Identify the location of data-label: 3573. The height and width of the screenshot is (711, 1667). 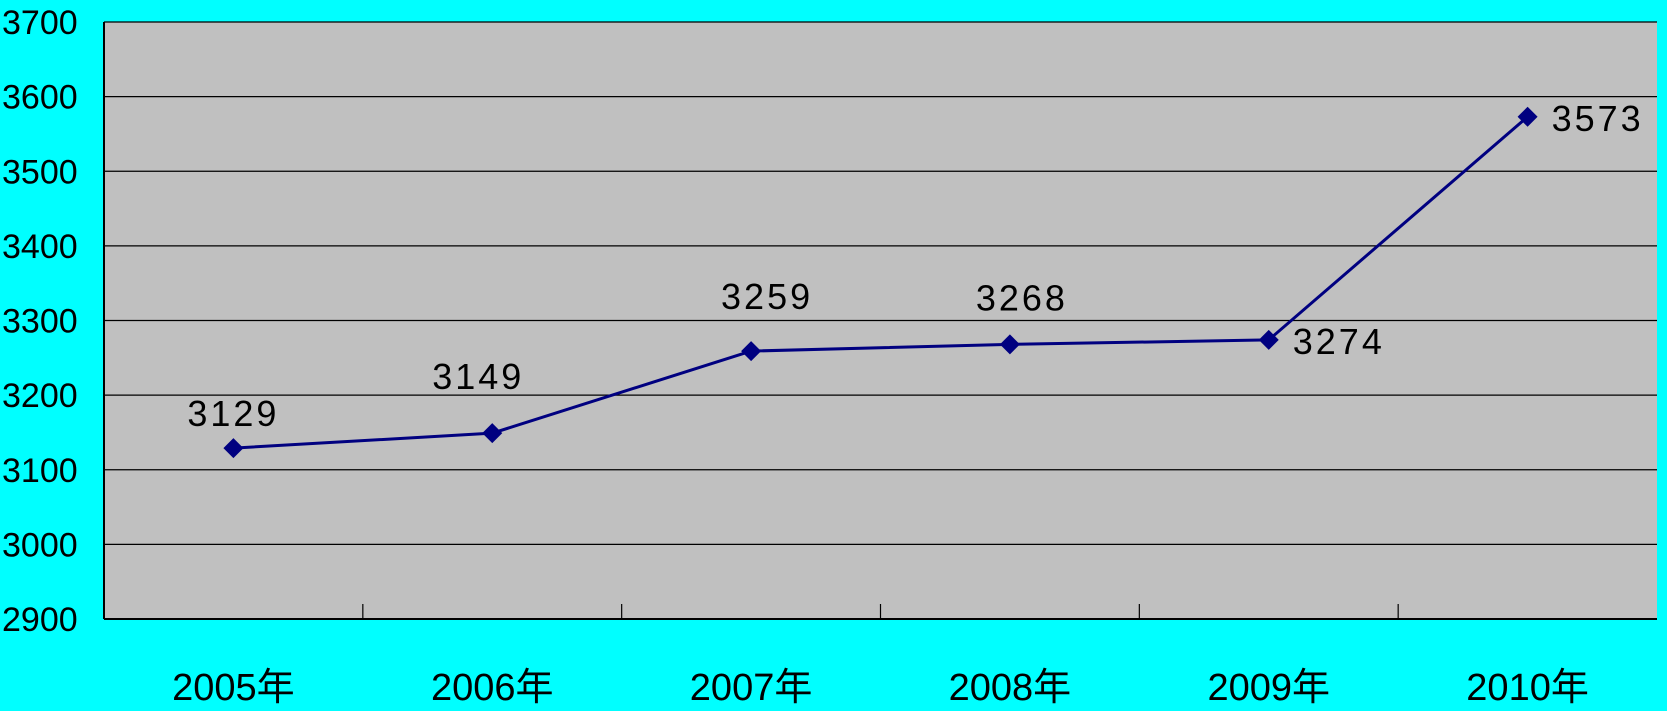
(1598, 118).